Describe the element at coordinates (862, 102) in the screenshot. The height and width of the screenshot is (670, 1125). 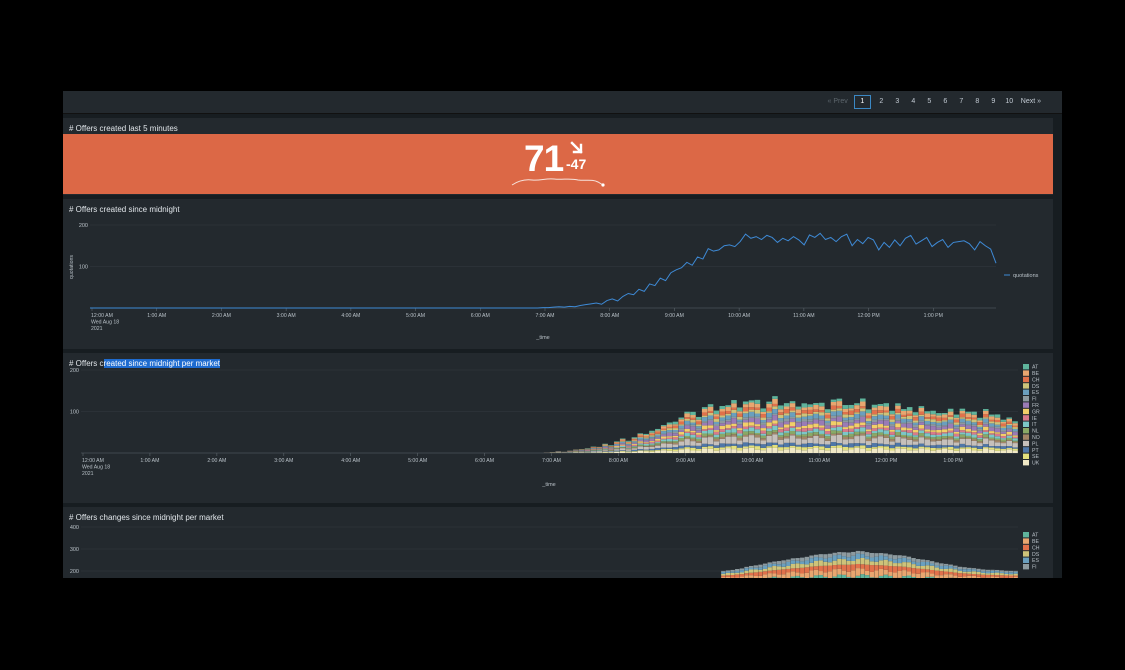
I see `pagination-page-1: 1` at that location.